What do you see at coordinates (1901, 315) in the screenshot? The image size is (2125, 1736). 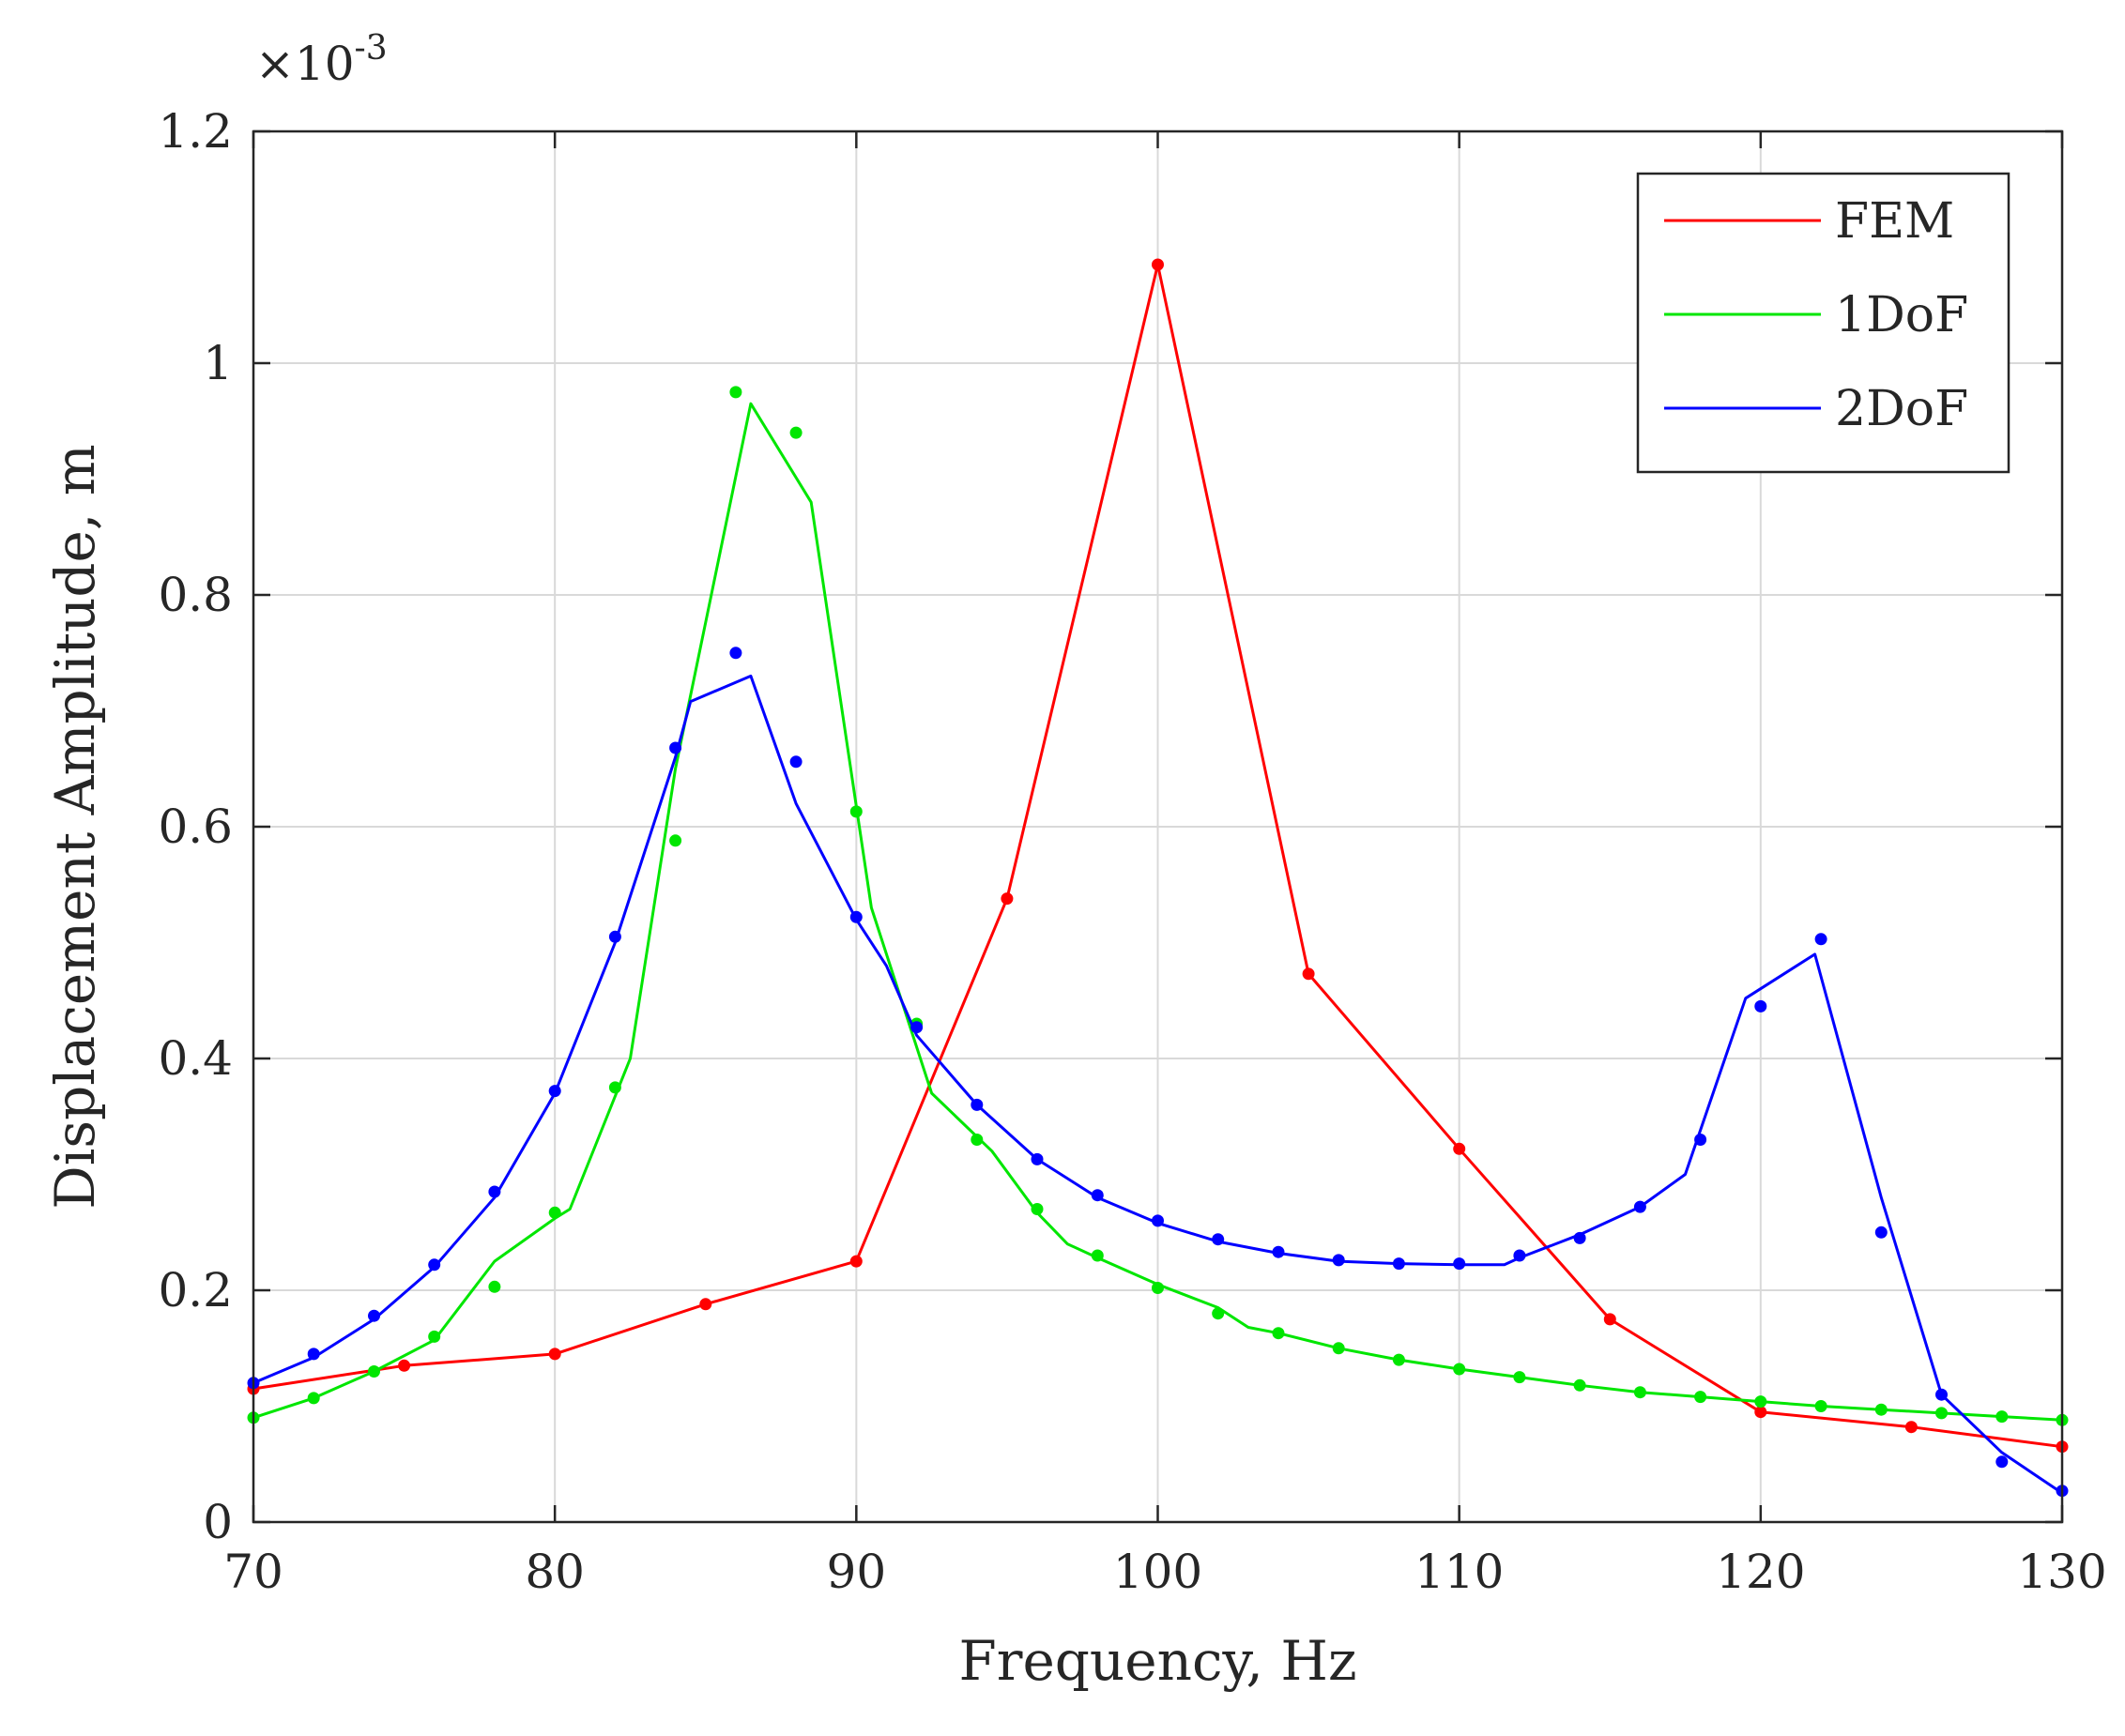 I see `legend-label-1dof: 1DoF` at bounding box center [1901, 315].